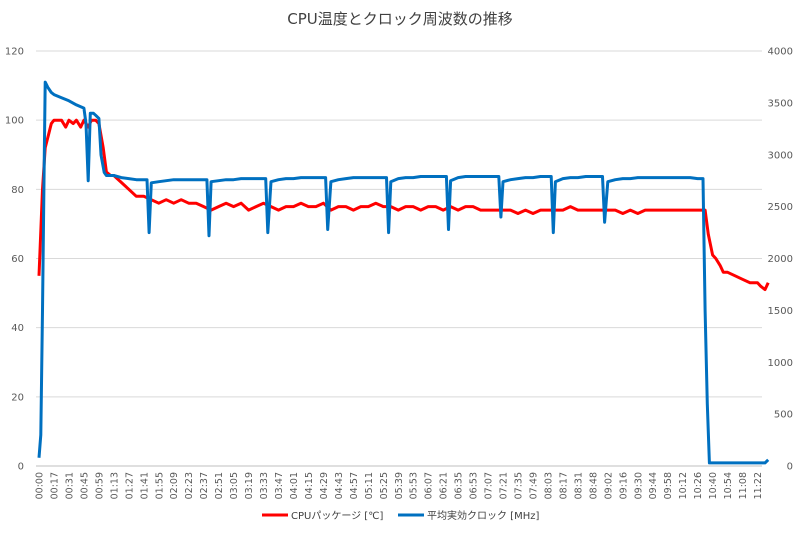  I want to click on x-tick-01:13: 01:13, so click(114, 485).